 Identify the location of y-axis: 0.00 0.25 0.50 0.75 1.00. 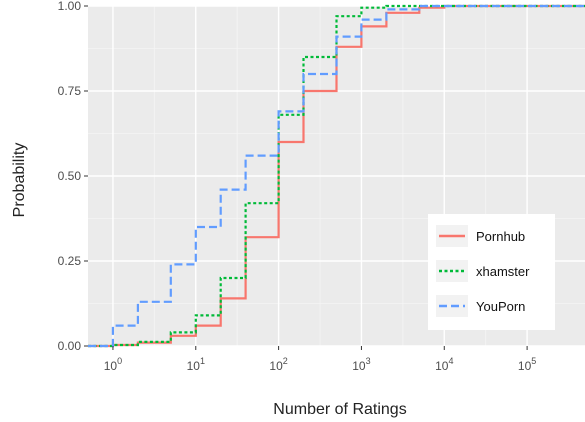
(73, 176).